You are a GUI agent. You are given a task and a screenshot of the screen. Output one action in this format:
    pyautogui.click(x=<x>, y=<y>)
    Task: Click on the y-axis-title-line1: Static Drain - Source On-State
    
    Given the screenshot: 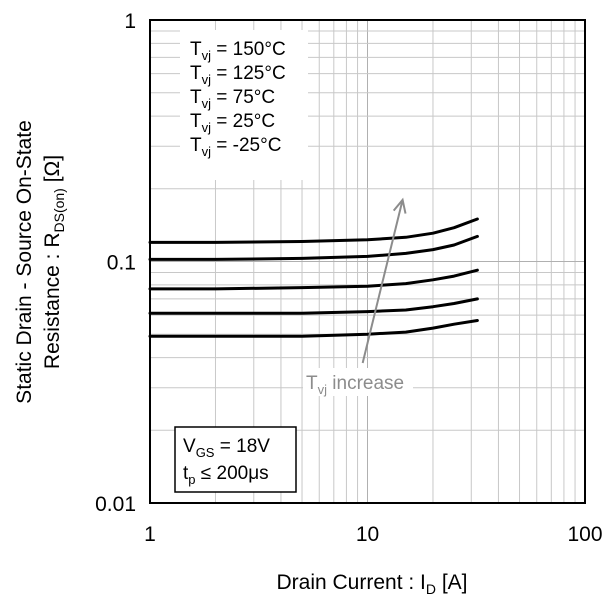 What is the action you would take?
    pyautogui.click(x=24, y=262)
    